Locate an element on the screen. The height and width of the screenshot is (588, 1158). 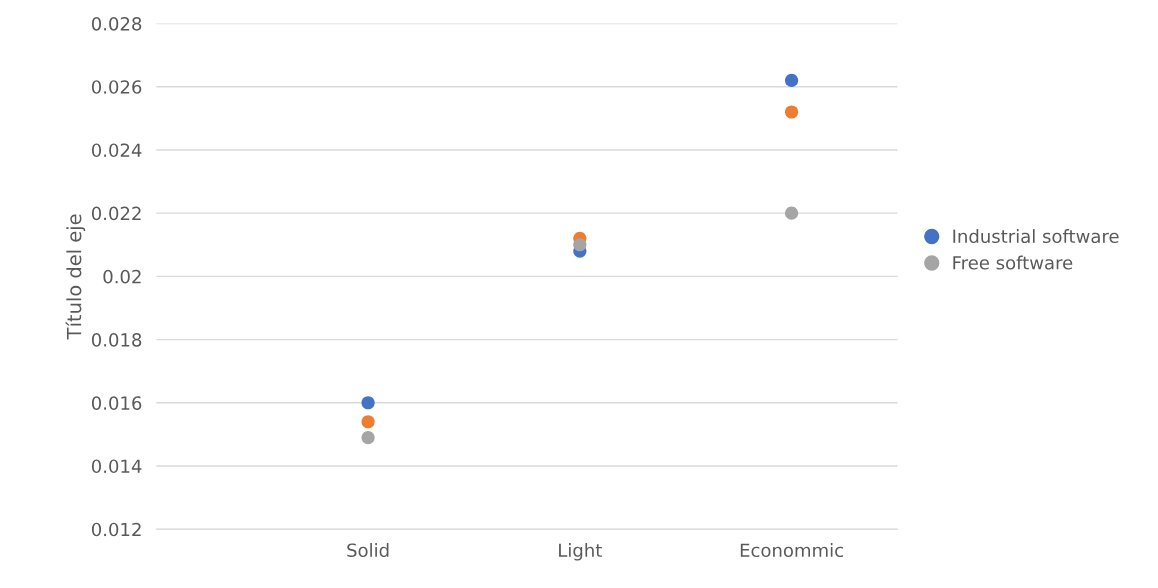
y-tick-label: 0.022 is located at coordinates (116, 213).